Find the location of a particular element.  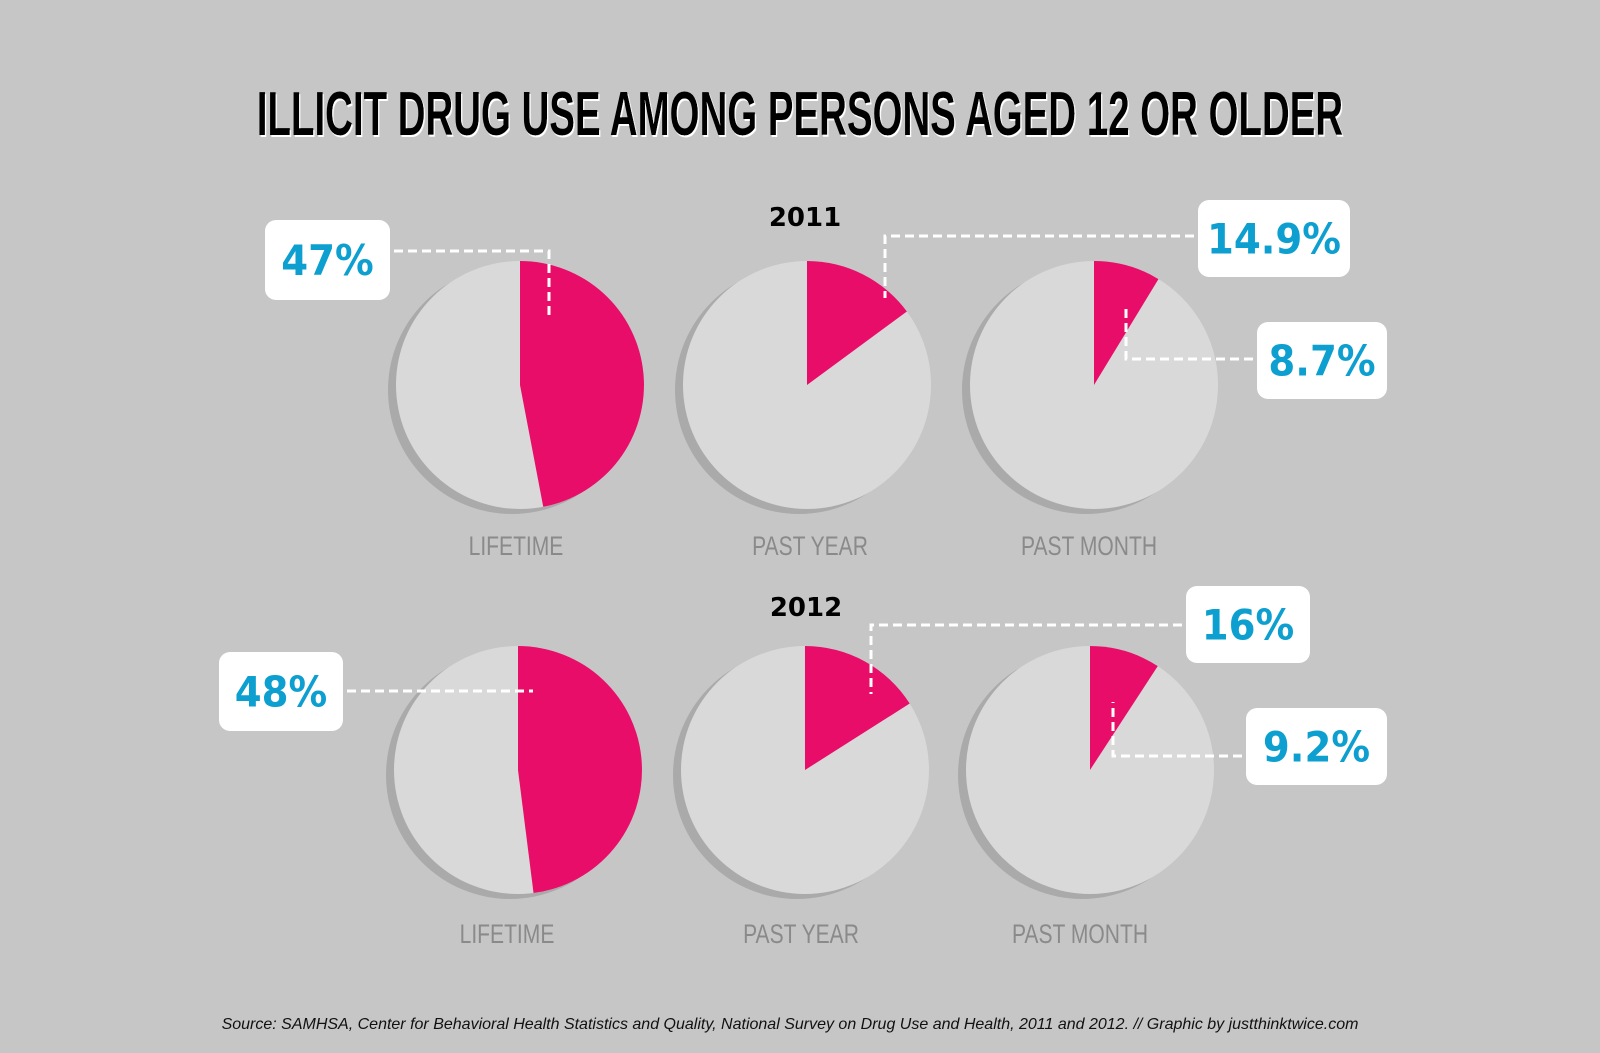

pie-2012-lifetime: LIFETIME 48% is located at coordinates (430, 798).